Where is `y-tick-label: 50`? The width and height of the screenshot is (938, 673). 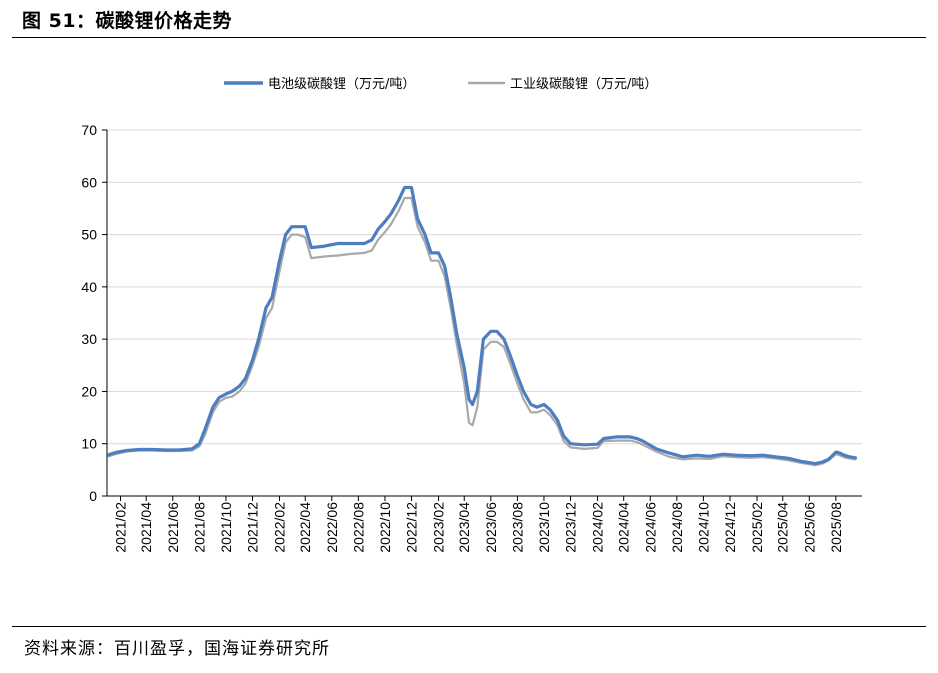
y-tick-label: 50 is located at coordinates (89, 235).